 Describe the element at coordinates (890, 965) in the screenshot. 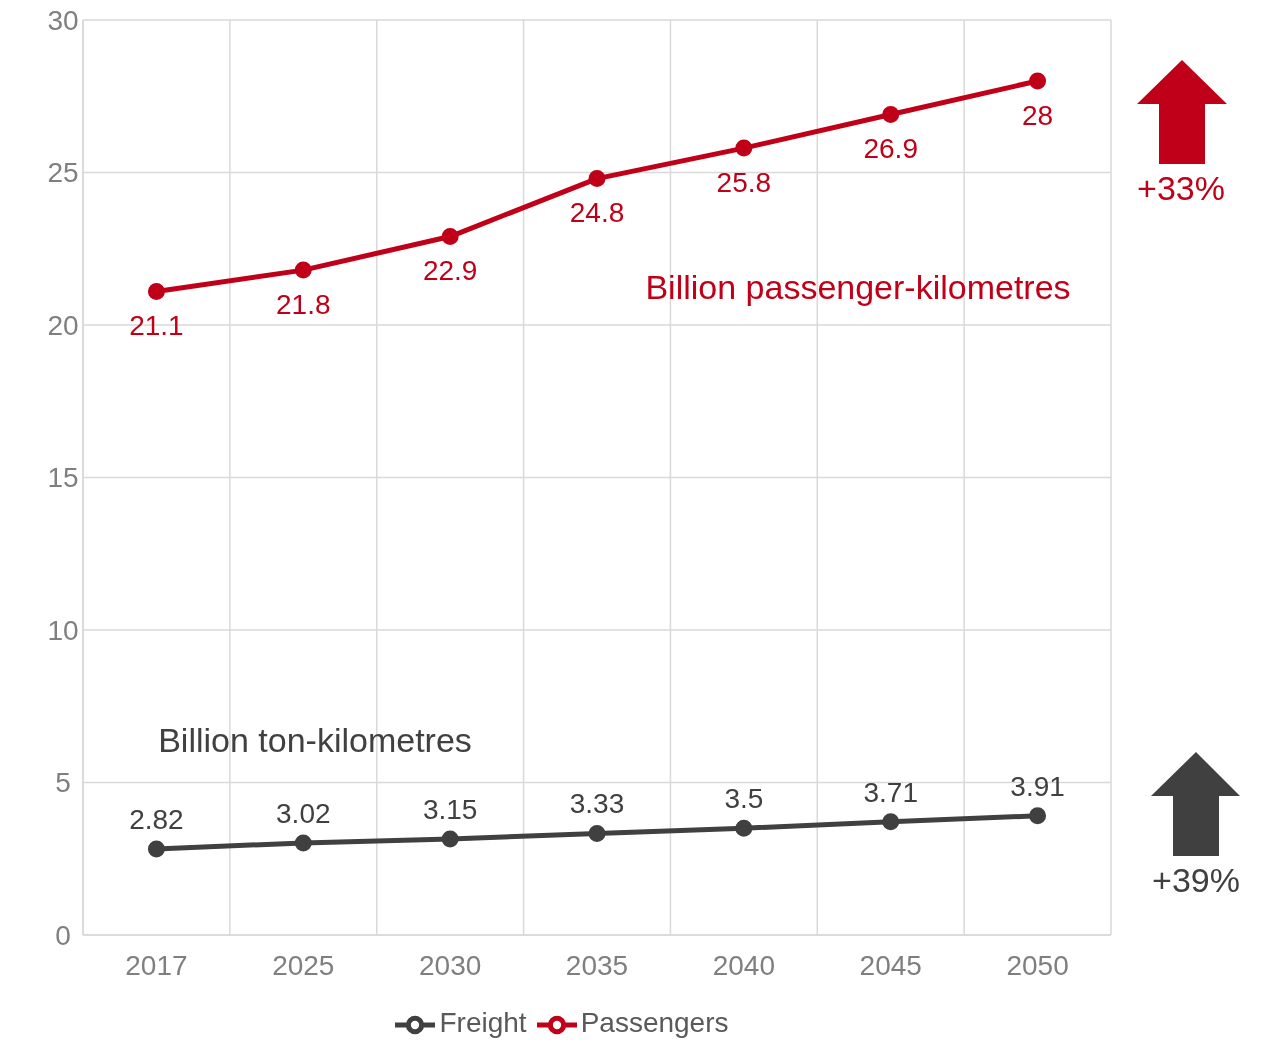

I see `x-tick-label: 2045` at that location.